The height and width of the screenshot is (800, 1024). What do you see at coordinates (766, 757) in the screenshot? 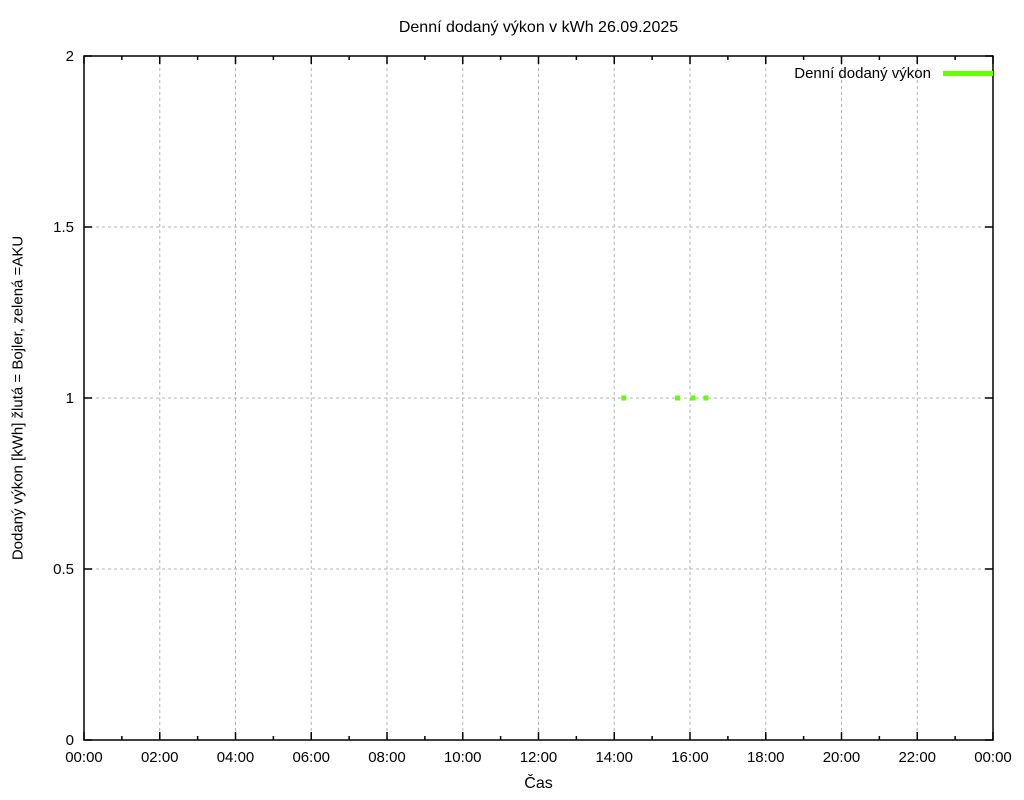
I see `x-tick-label: 18:00` at bounding box center [766, 757].